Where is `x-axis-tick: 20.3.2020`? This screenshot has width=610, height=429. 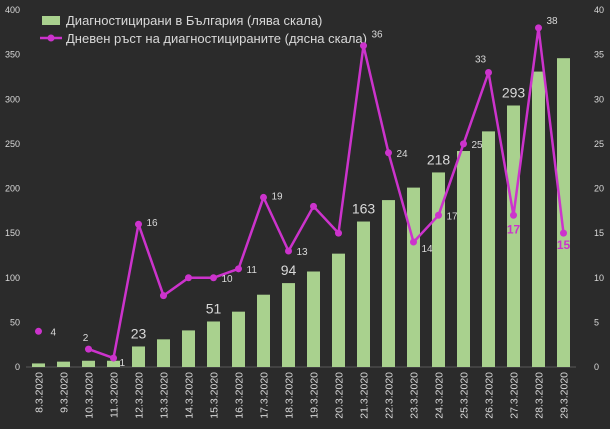 x-axis-tick: 20.3.2020 is located at coordinates (340, 395).